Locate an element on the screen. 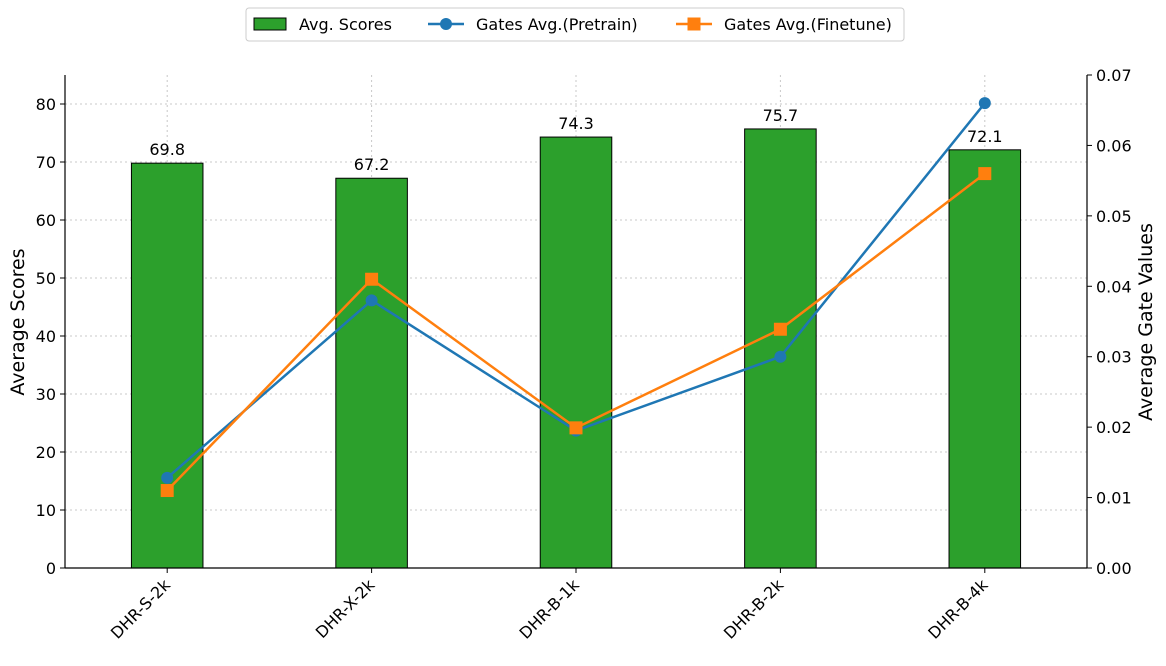 The height and width of the screenshot is (666, 1166). bar-data-label: 74.3 is located at coordinates (576, 123).